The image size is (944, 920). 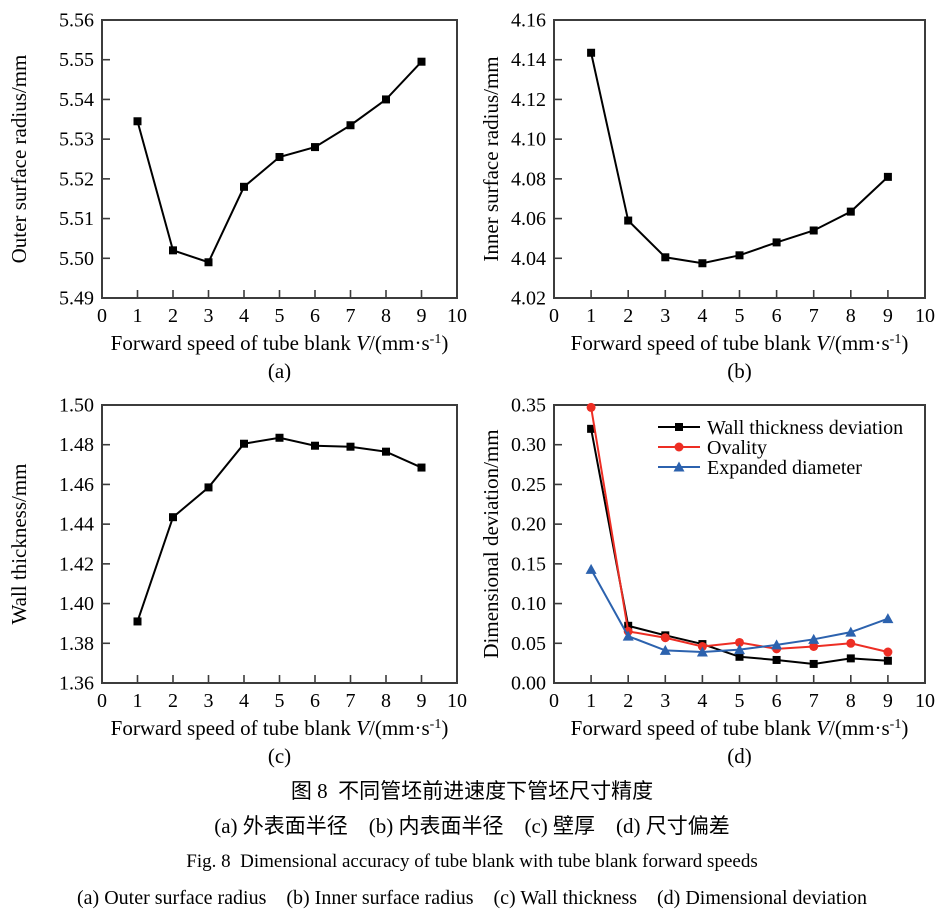 I want to click on svg-text: 5.50, so click(x=76, y=259).